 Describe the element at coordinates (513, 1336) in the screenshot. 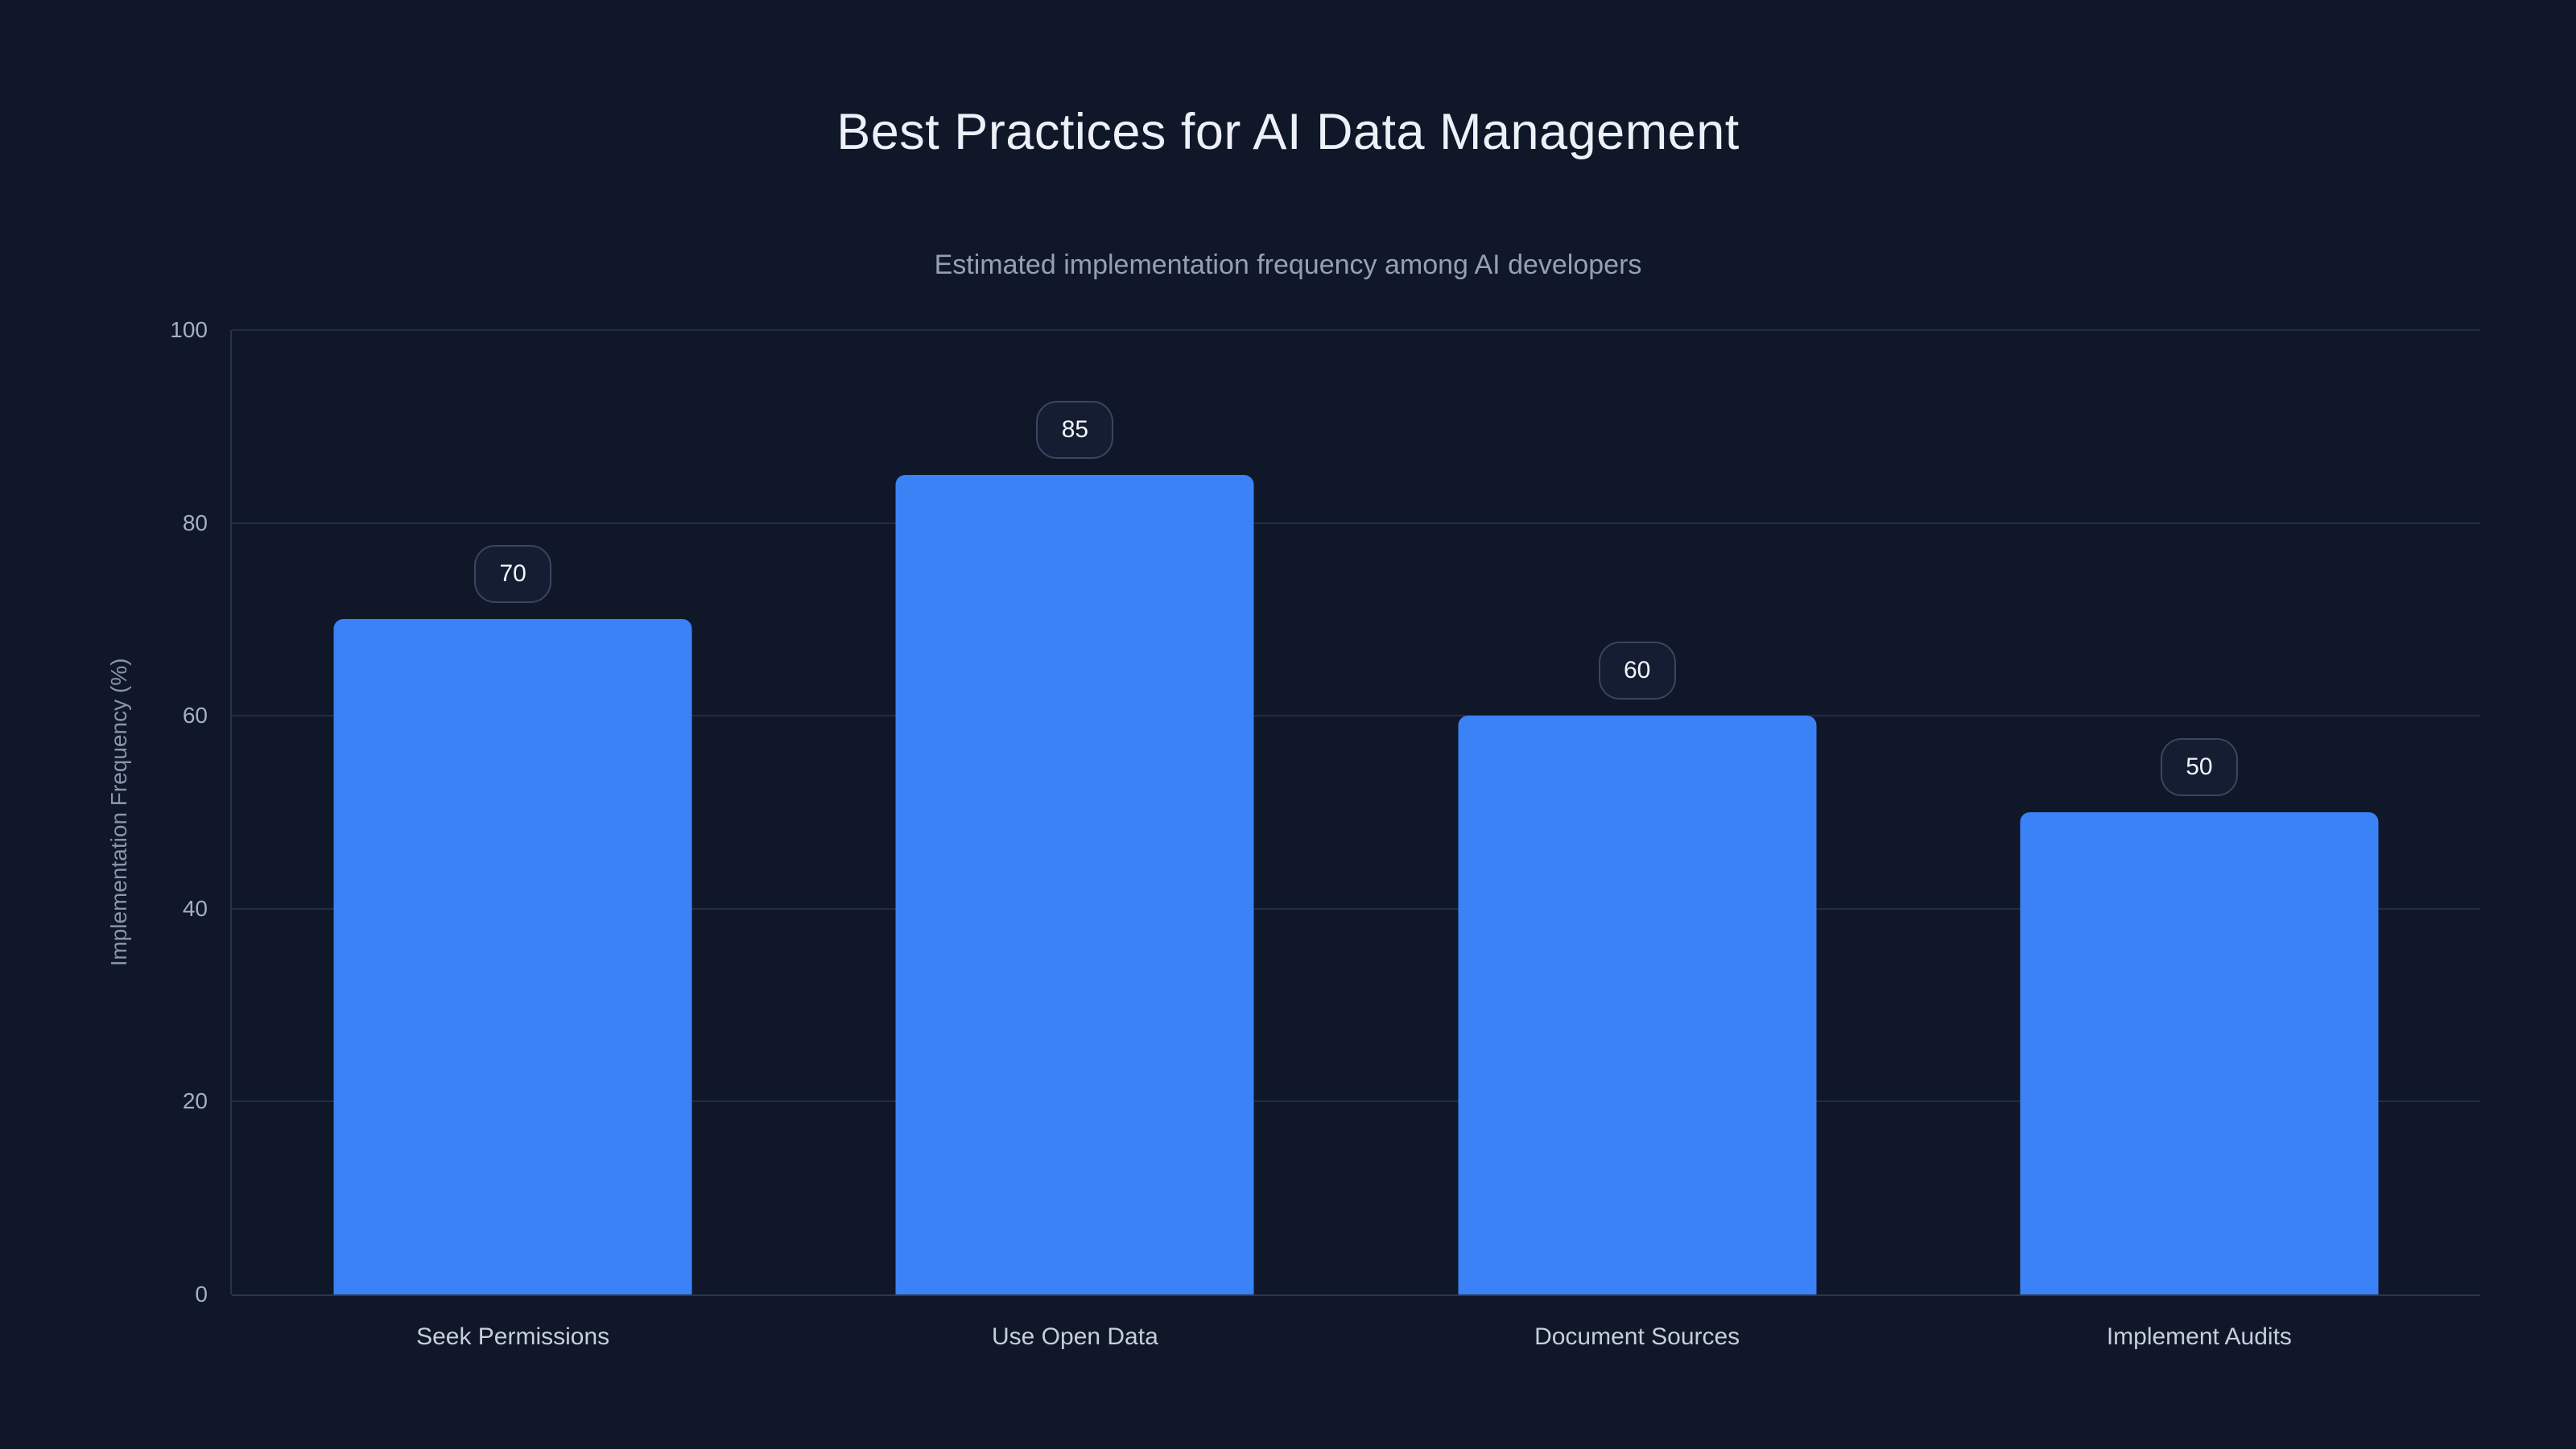

I see `x-category-label-0: Seek Permissions` at that location.